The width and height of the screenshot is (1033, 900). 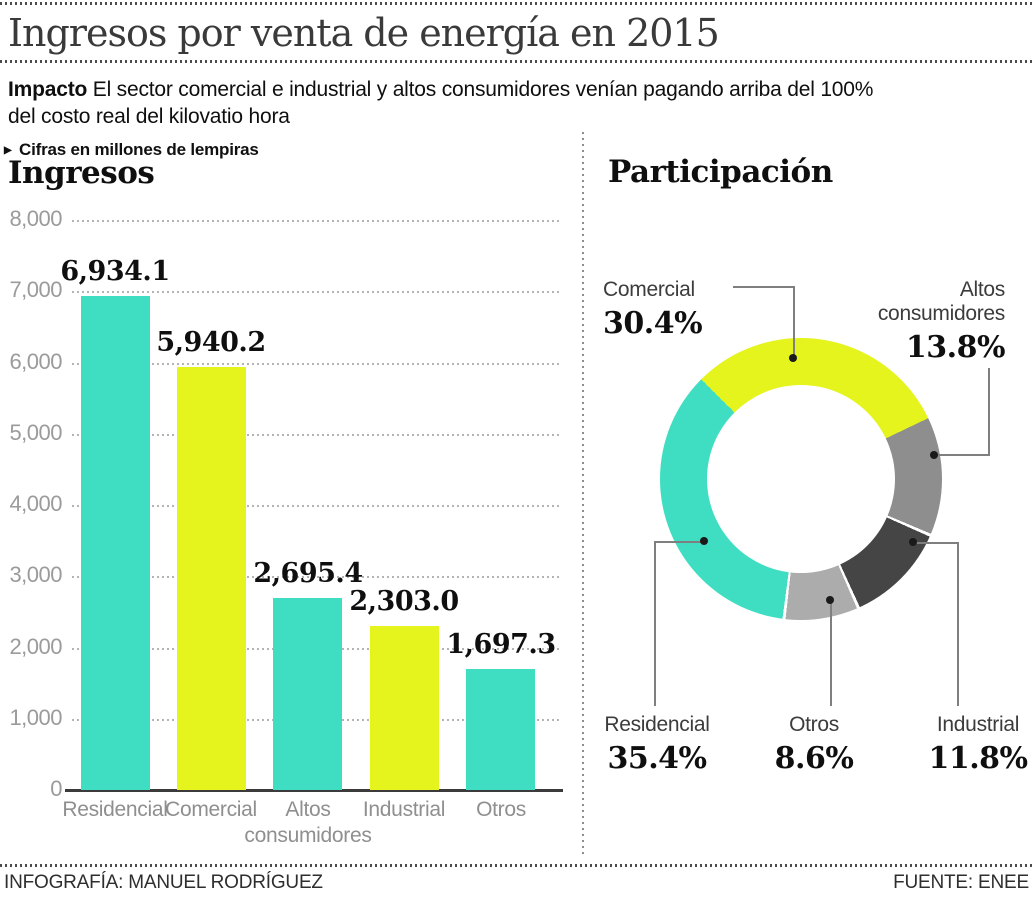 I want to click on leader-otros-v, so click(x=831, y=653).